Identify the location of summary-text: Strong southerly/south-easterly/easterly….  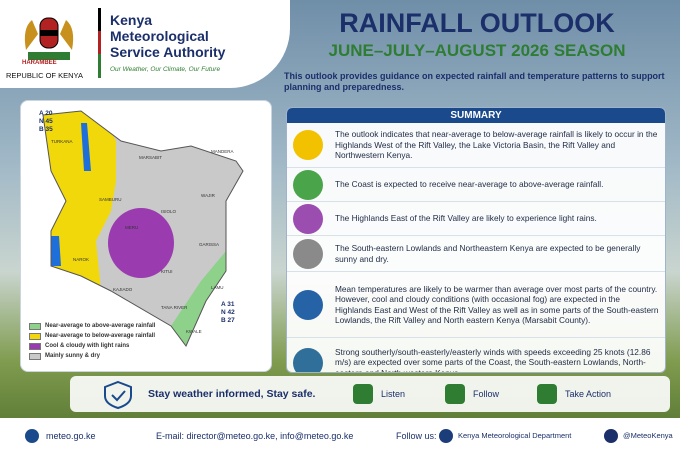
(493, 359).